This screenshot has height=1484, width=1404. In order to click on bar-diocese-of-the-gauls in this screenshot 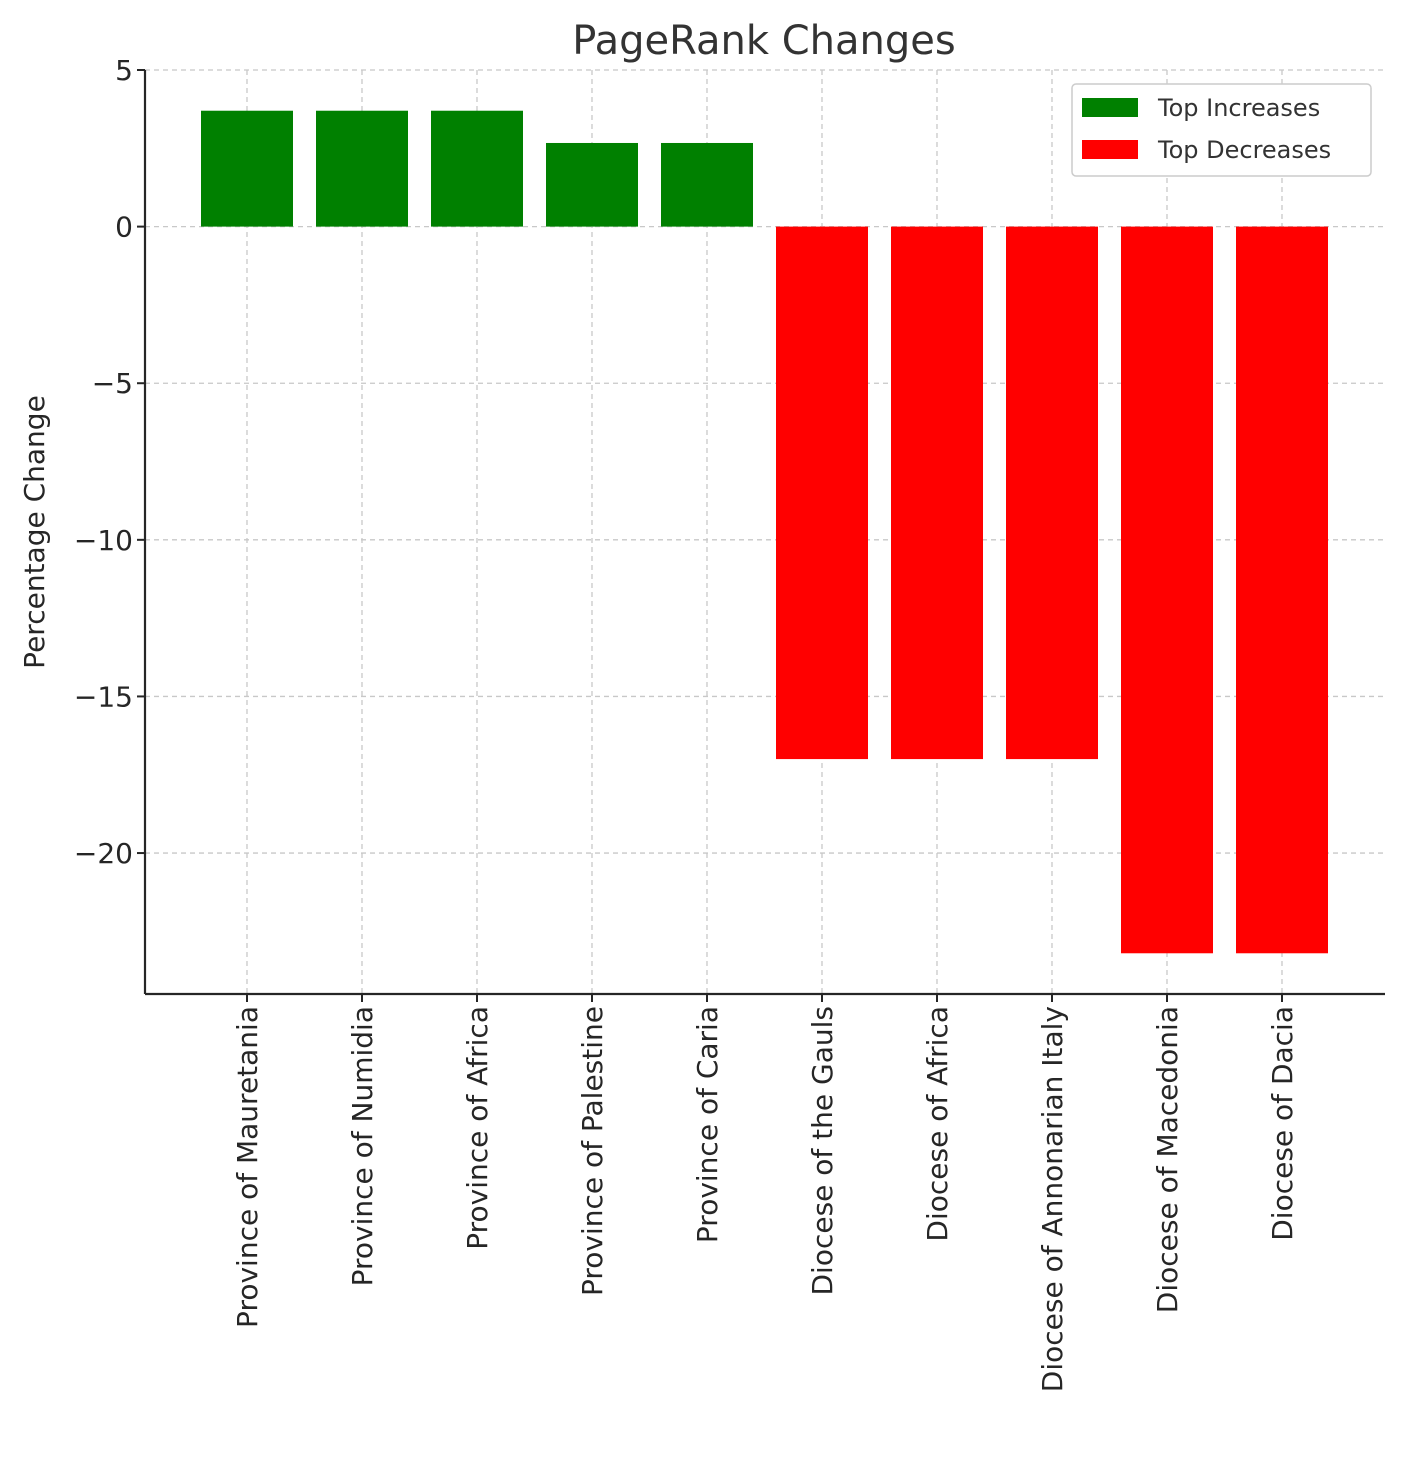, I will do `click(822, 493)`.